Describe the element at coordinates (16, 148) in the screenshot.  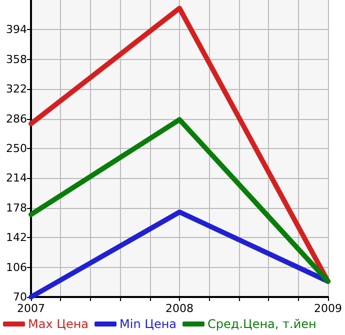
I see `y-tick-label: 250` at that location.